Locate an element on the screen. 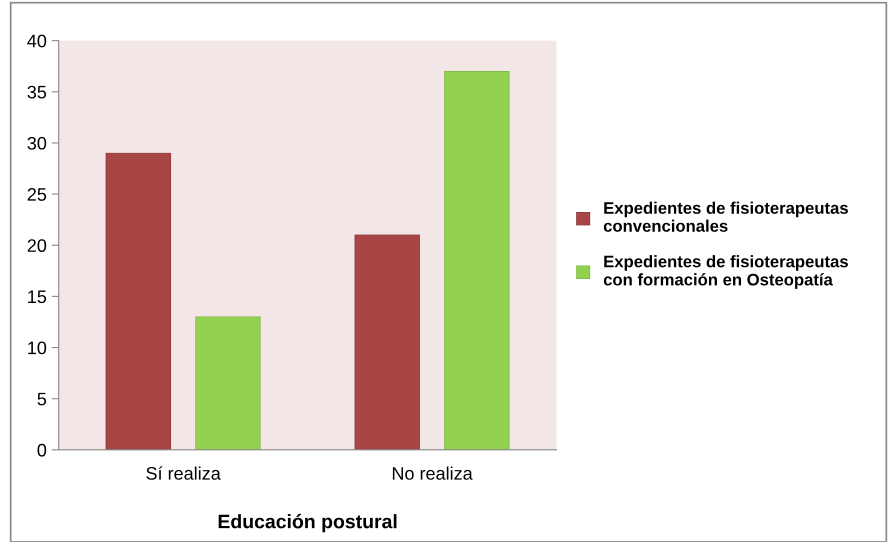  y-tick-label: 10 is located at coordinates (37, 347).